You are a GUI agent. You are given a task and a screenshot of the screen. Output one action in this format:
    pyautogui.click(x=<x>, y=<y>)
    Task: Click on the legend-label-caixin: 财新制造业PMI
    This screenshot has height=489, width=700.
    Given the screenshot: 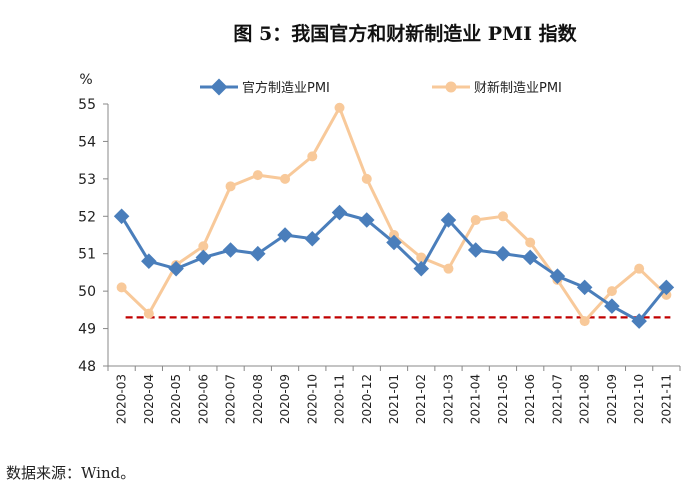 What is the action you would take?
    pyautogui.click(x=518, y=88)
    